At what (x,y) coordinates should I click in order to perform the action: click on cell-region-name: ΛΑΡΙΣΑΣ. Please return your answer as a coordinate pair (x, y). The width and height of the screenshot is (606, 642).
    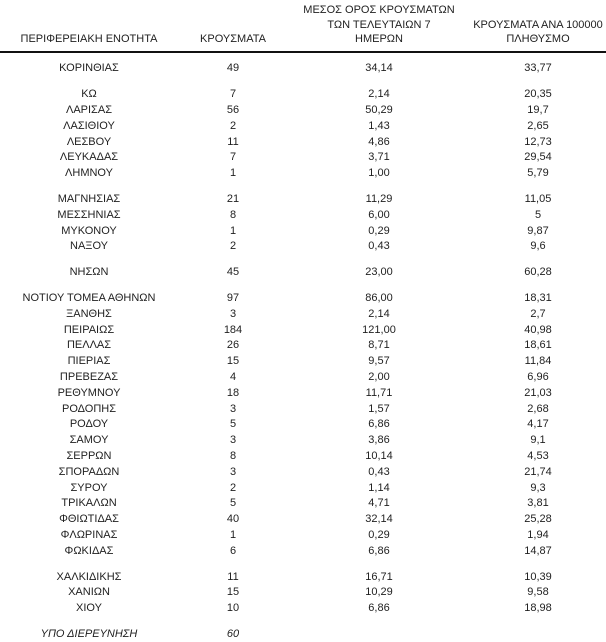
    Looking at the image, I should click on (88, 109).